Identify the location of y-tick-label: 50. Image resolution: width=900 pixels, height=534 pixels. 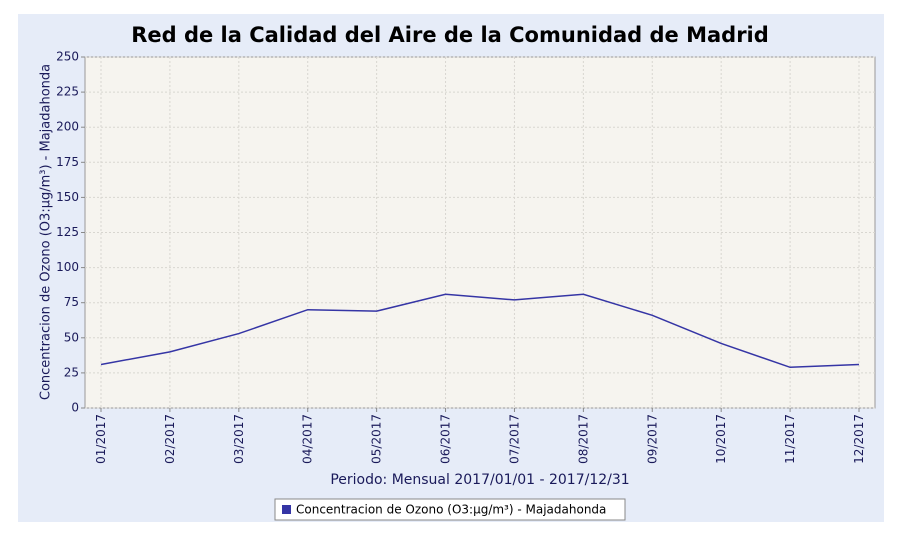
(71, 337).